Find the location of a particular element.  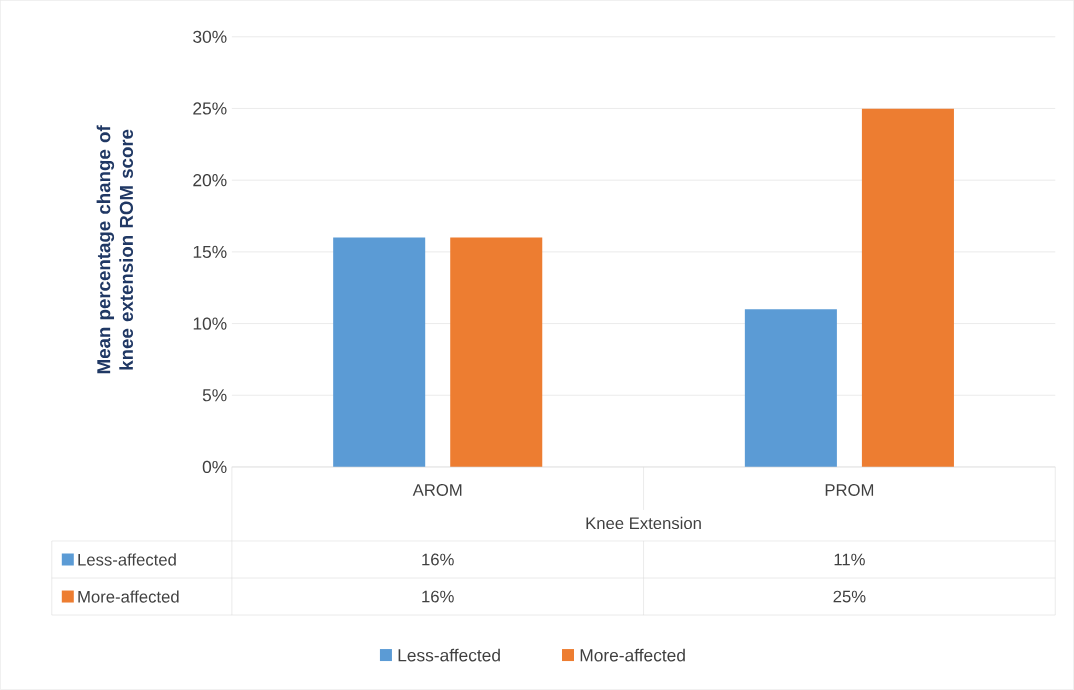

y-tick-label: 30% is located at coordinates (210, 36).